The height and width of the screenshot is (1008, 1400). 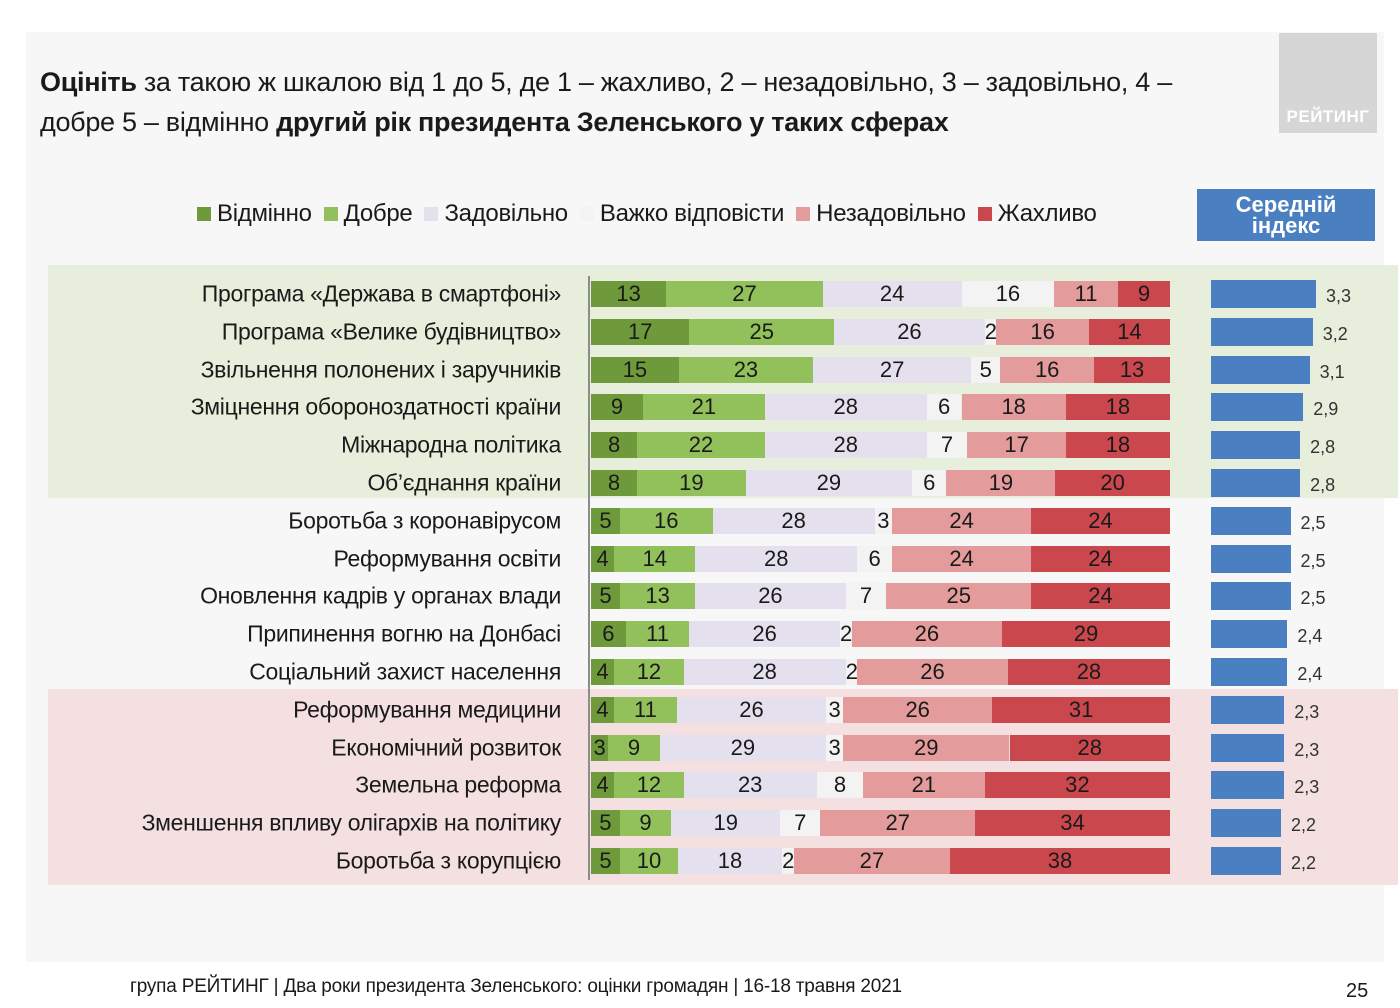 I want to click on mean-index-value: 2,4, so click(x=1310, y=674).